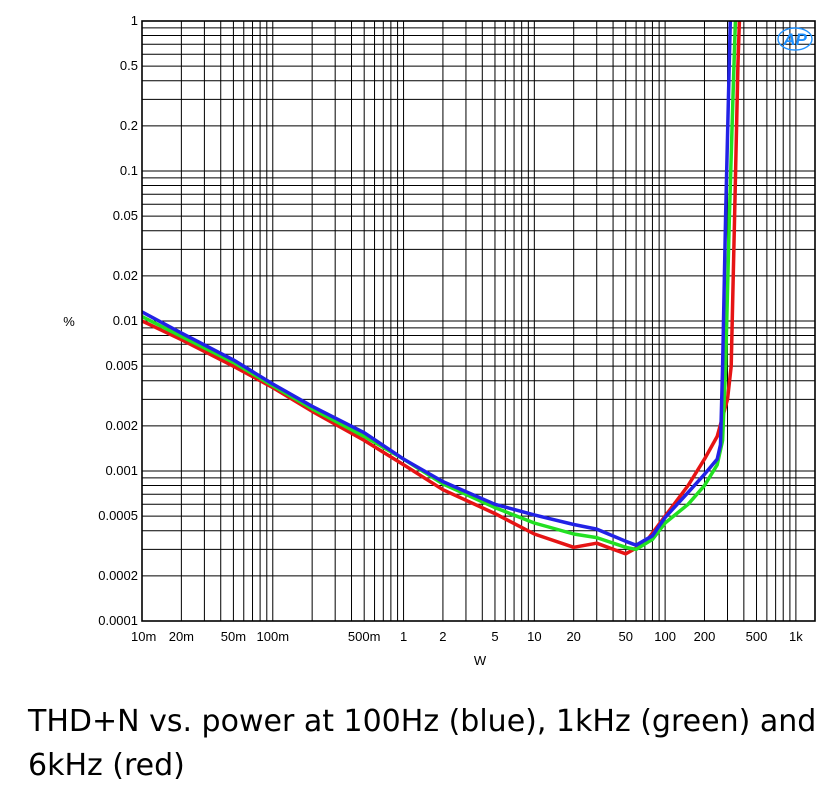  Describe the element at coordinates (143, 636) in the screenshot. I see `x-tick-label: 10m` at that location.